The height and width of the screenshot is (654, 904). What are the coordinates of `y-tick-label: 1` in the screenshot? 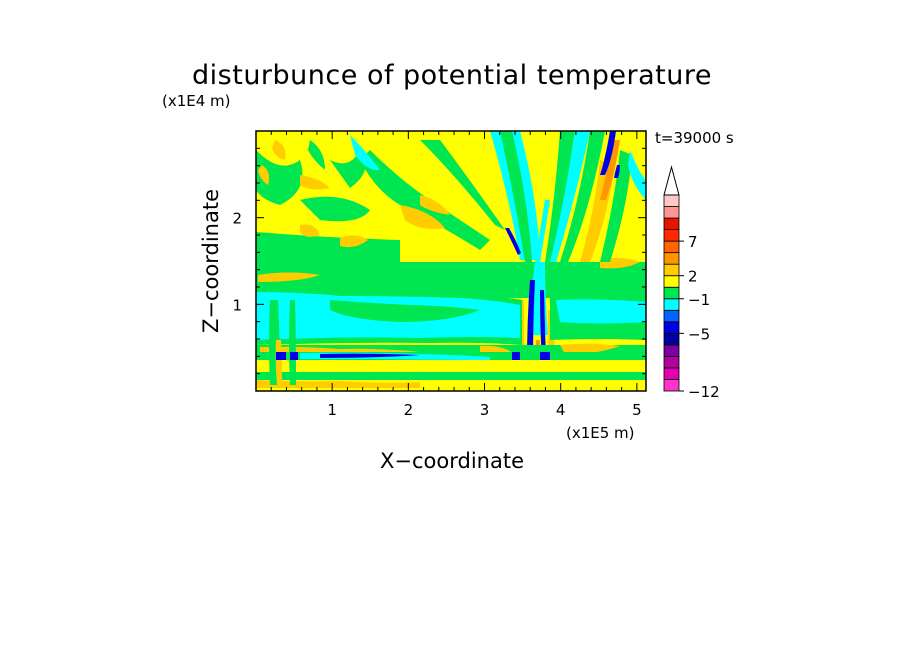 It's located at (237, 305).